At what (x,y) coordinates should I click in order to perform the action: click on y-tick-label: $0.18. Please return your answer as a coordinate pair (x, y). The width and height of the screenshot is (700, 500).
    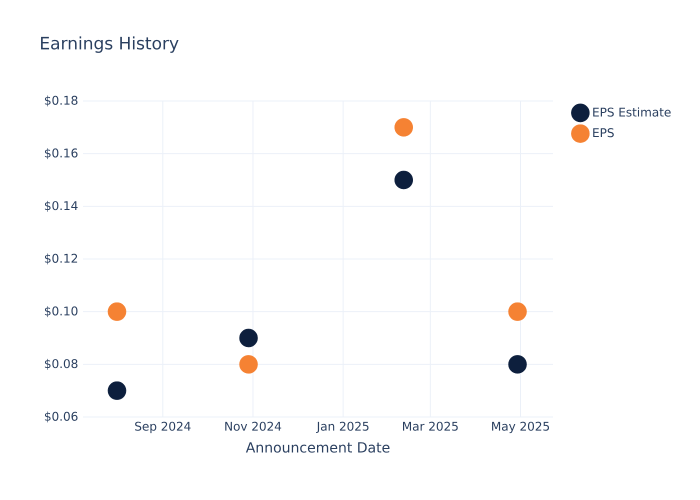
    Looking at the image, I should click on (61, 101).